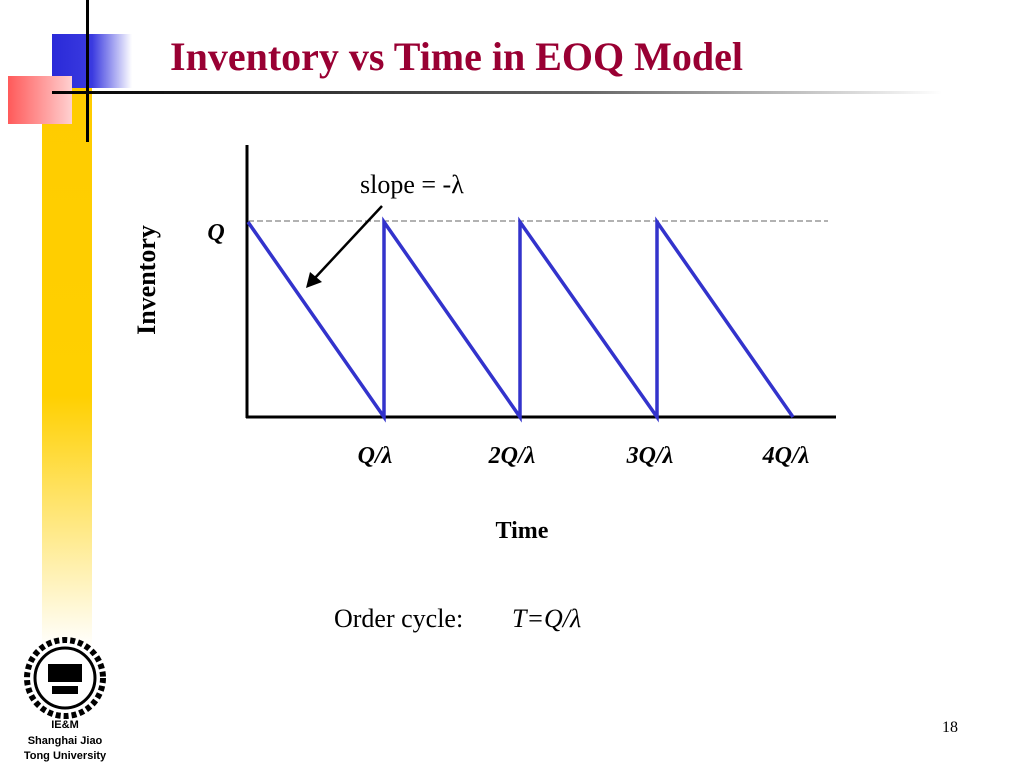 The image size is (1024, 768). What do you see at coordinates (546, 618) in the screenshot?
I see `note-formula: T=Q/λ` at bounding box center [546, 618].